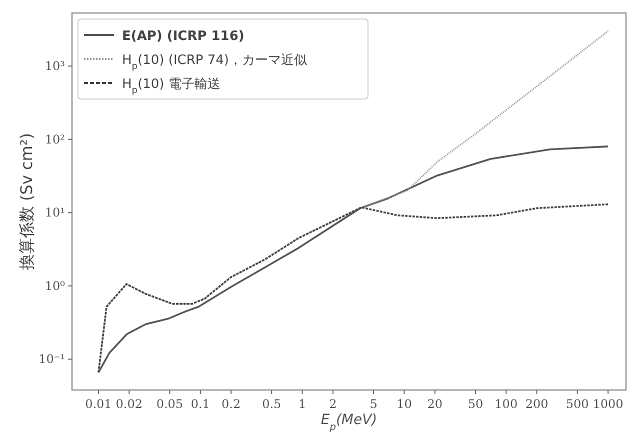 The width and height of the screenshot is (632, 435). What do you see at coordinates (54, 213) in the screenshot?
I see `y-tick-label: 10¹` at bounding box center [54, 213].